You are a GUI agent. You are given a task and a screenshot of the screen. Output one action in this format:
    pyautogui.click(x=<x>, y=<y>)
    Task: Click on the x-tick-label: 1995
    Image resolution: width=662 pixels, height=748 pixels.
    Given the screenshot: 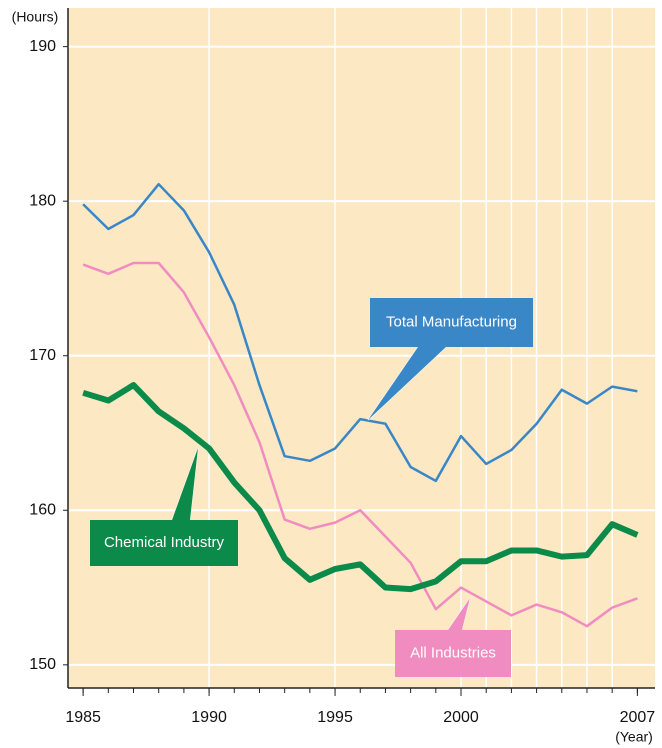 What is the action you would take?
    pyautogui.click(x=335, y=717)
    